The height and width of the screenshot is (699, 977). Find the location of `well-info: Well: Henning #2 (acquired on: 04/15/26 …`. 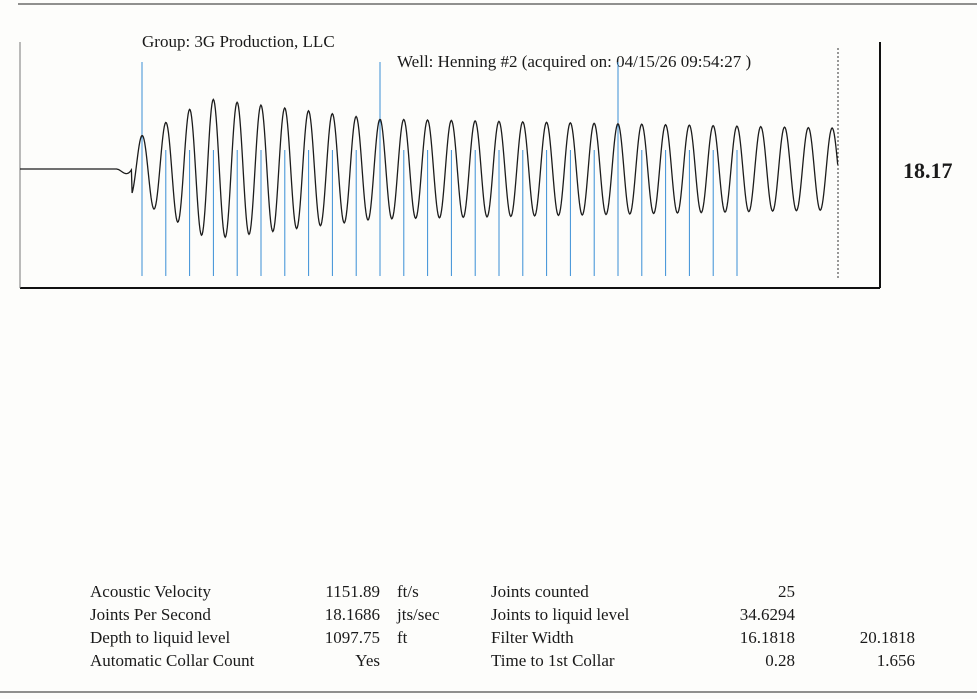

well-info: Well: Henning #2 (acquired on: 04/15/26 … is located at coordinates (574, 61).